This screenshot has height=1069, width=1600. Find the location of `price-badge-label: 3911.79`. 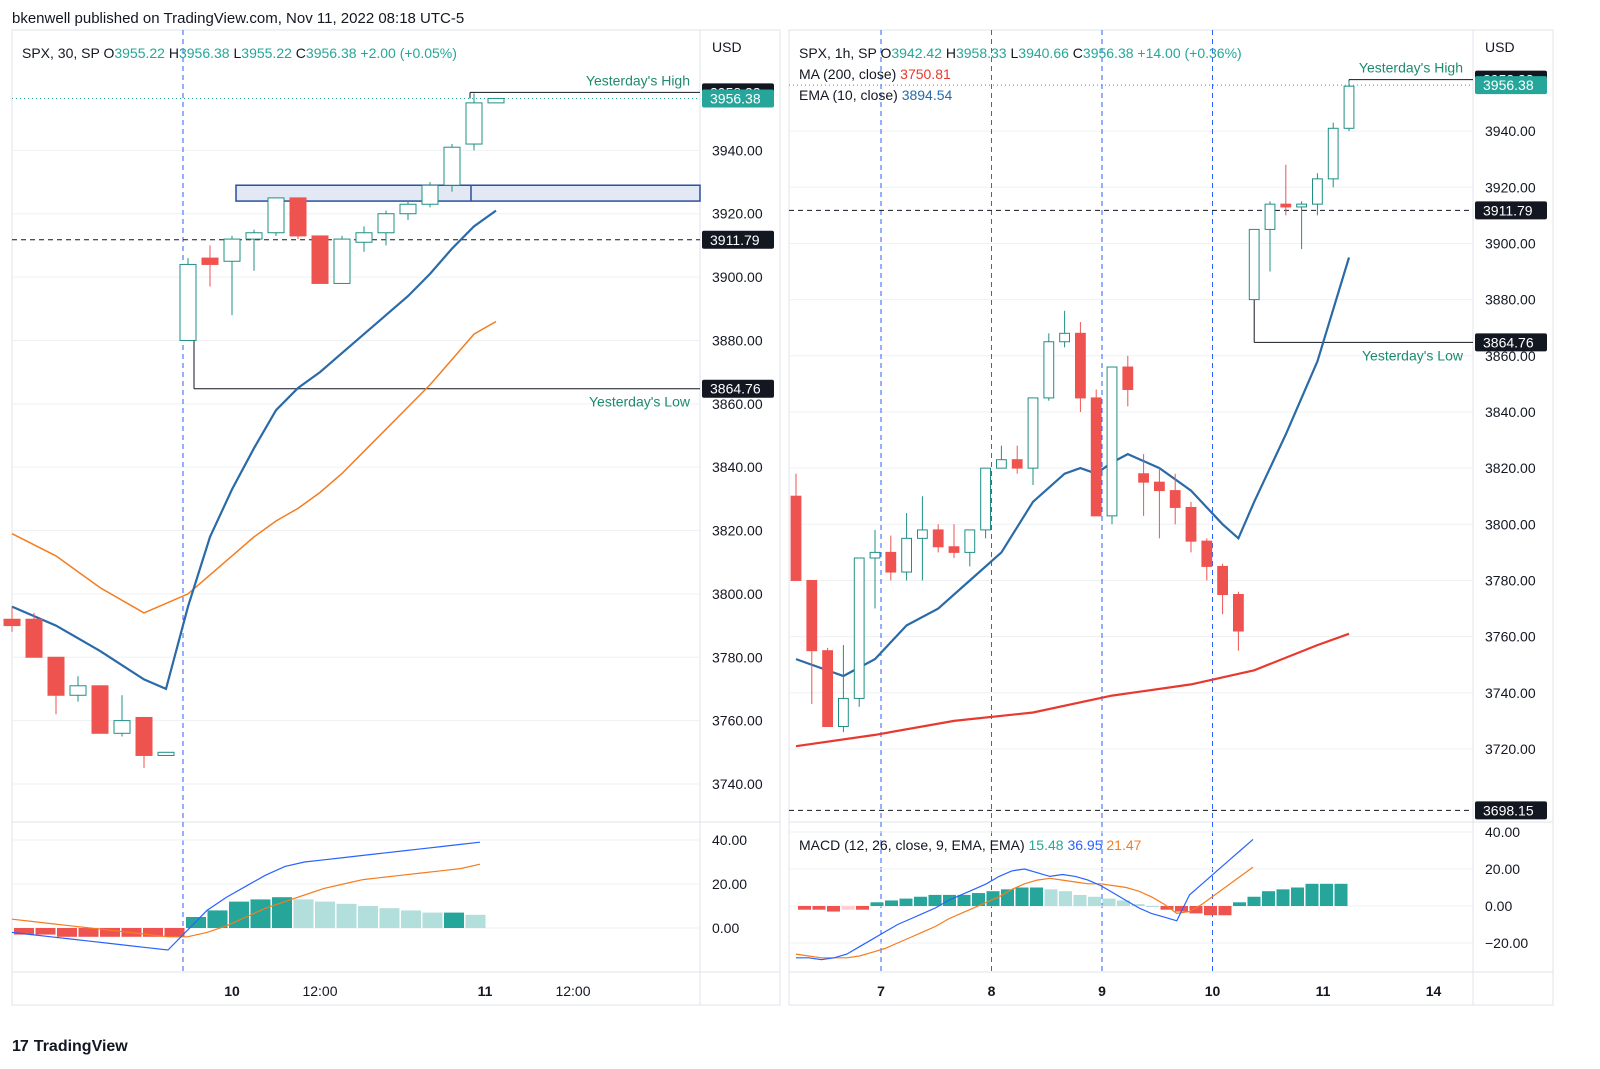

price-badge-label: 3911.79 is located at coordinates (735, 240).